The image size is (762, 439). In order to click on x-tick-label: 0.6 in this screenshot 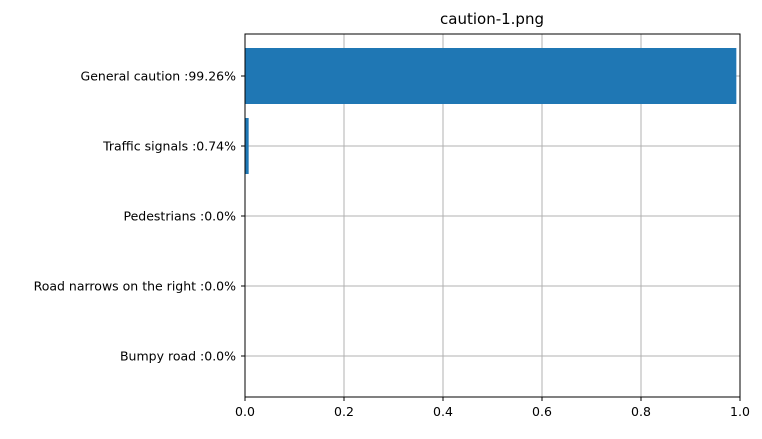, I will do `click(542, 411)`.